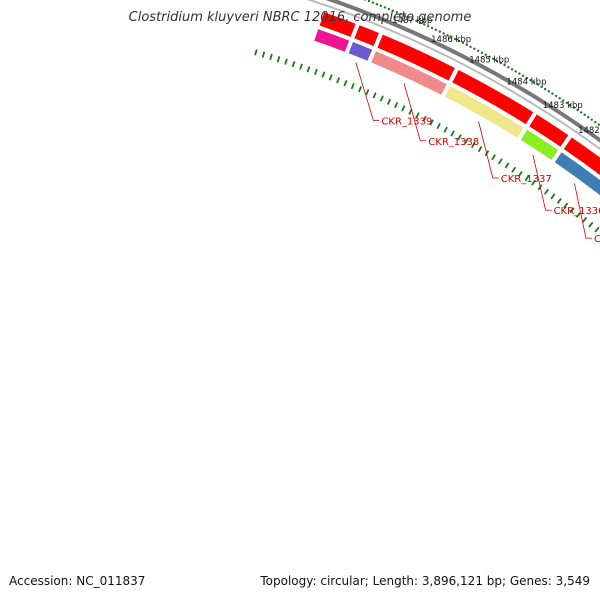 This screenshot has width=600, height=600. I want to click on gene-label-CKR_1337: CKR_1337, so click(526, 179).